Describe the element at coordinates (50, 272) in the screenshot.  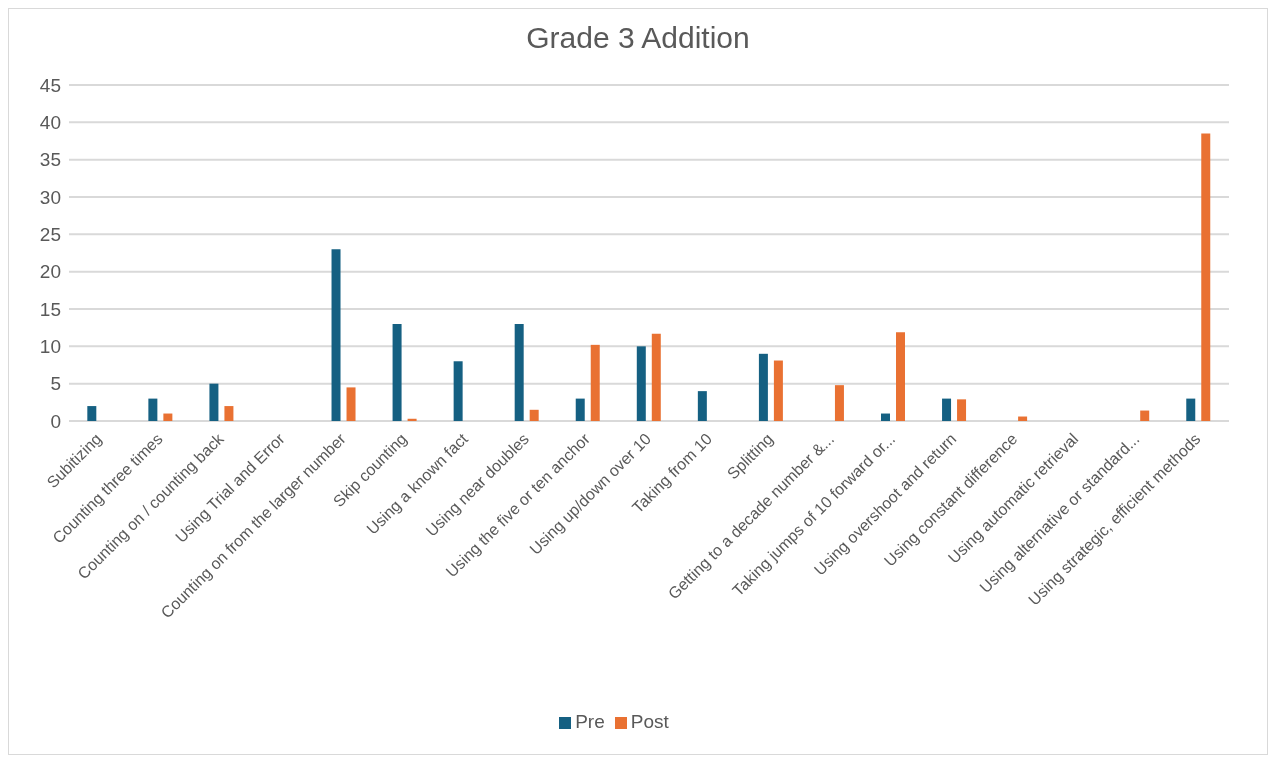
I see `y-tick-label: 20` at that location.